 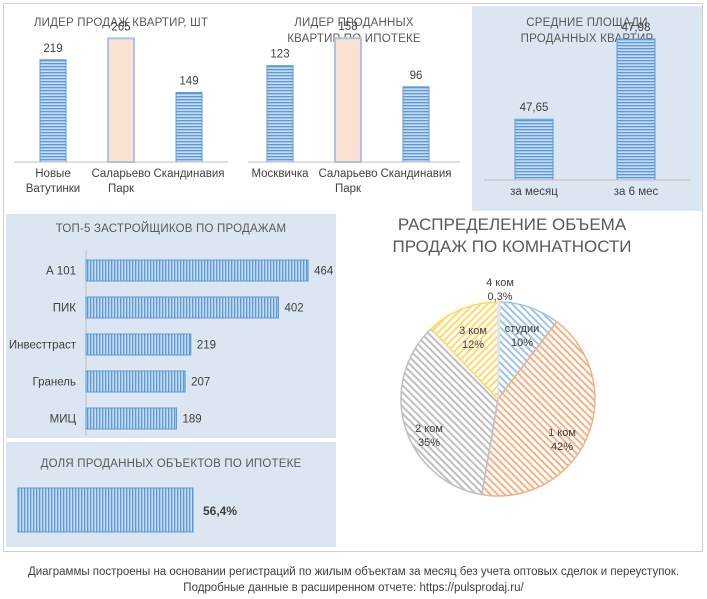 I want to click on bar-value-label: 464, so click(x=324, y=272).